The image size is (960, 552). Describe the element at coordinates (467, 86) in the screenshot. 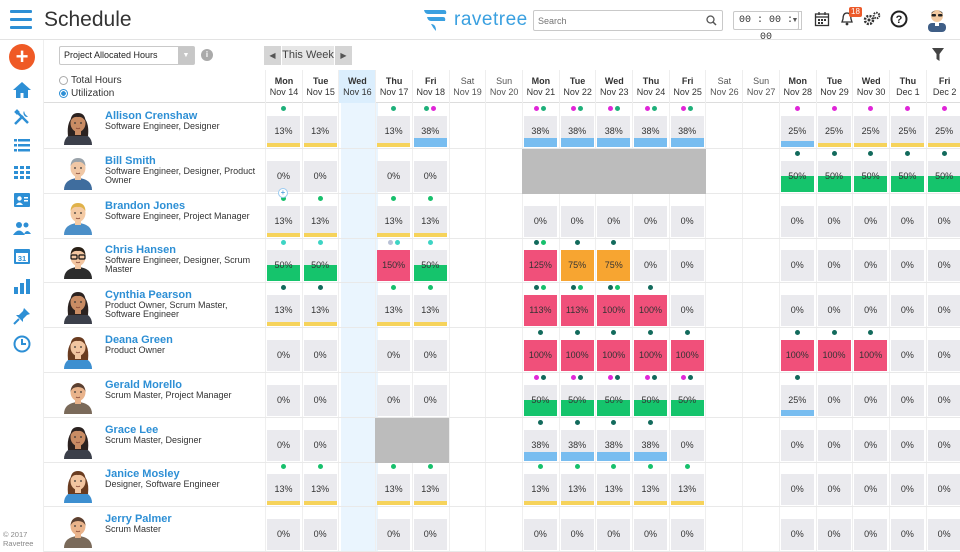

I see `day-header: Sat Nov 19` at that location.